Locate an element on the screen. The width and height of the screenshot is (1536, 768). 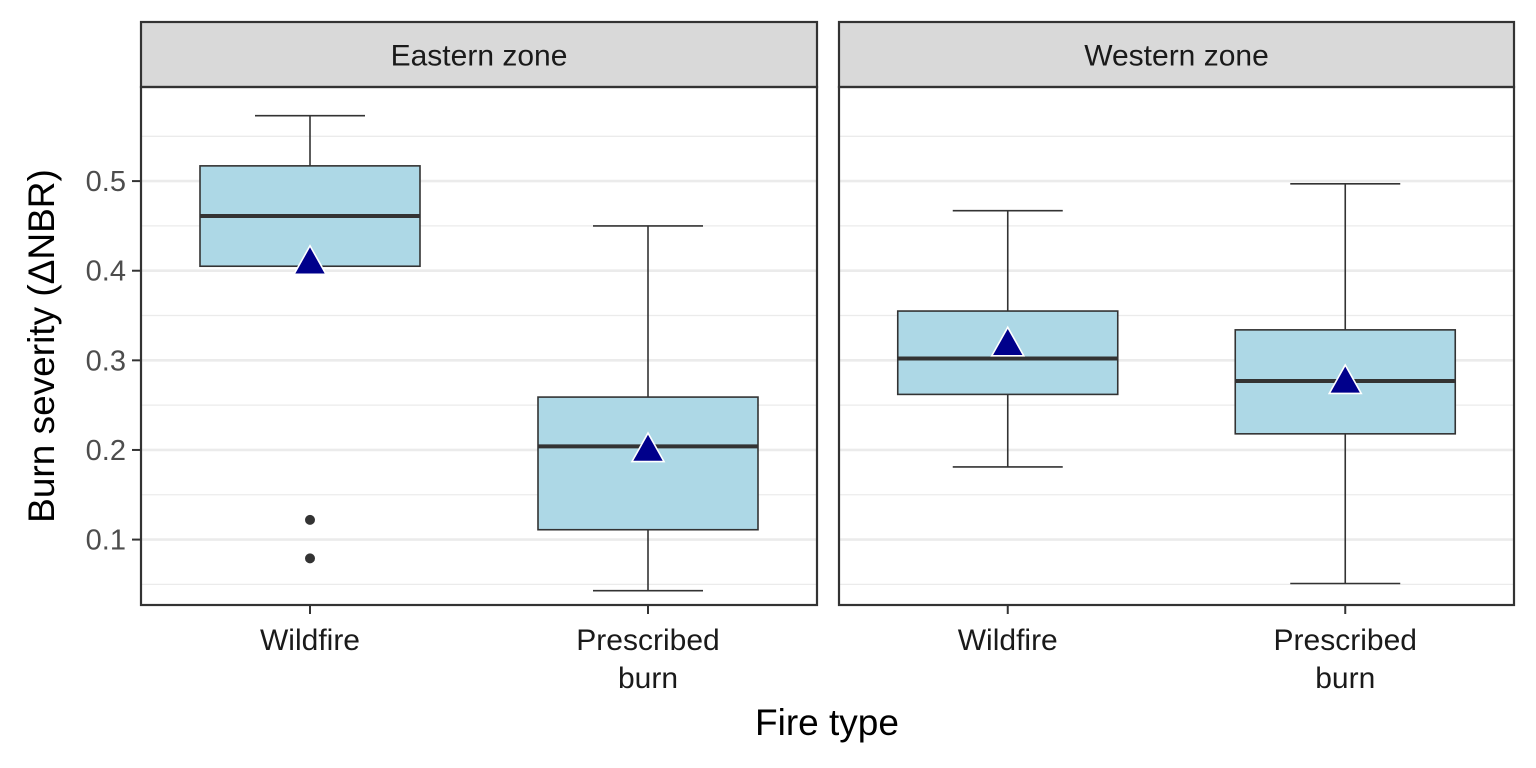
y-axis: 0.1 0.2 0.3 0.4 0.5 is located at coordinates (113, 361).